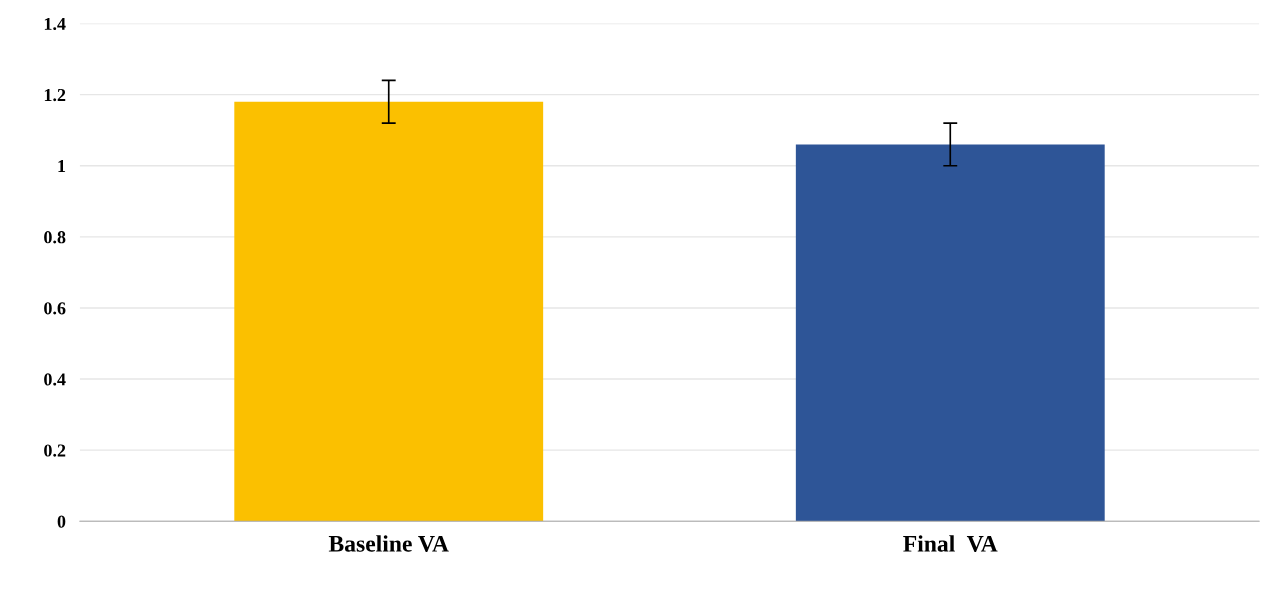 The image size is (1268, 589). I want to click on y-tick-label: 0.4, so click(55, 379).